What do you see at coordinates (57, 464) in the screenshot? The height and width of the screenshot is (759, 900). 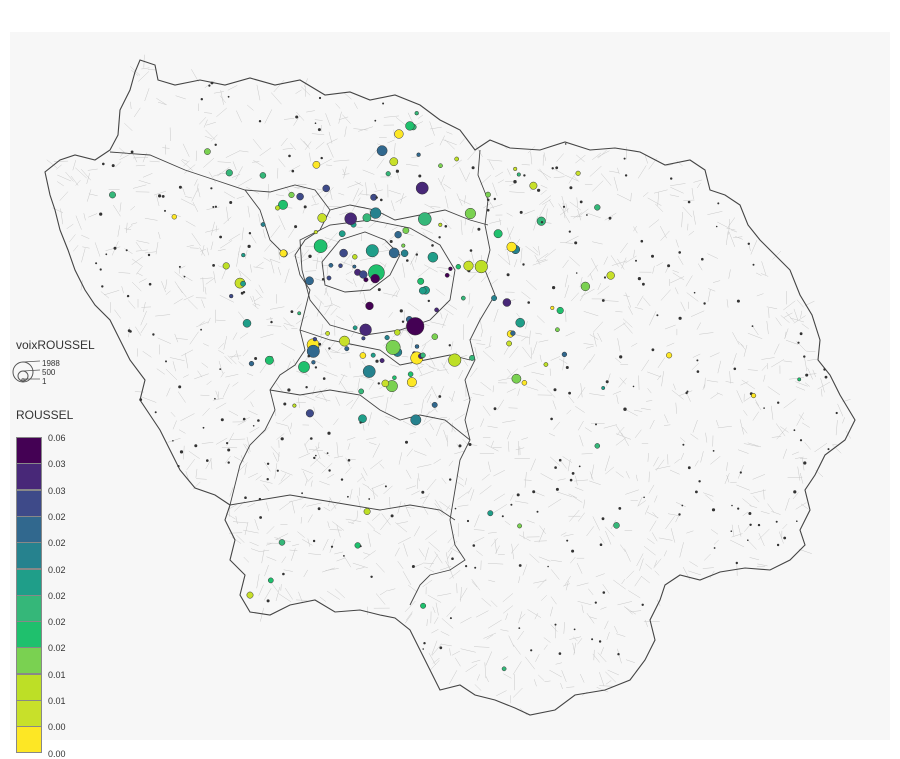 I see `color-legend-label: 0.03` at bounding box center [57, 464].